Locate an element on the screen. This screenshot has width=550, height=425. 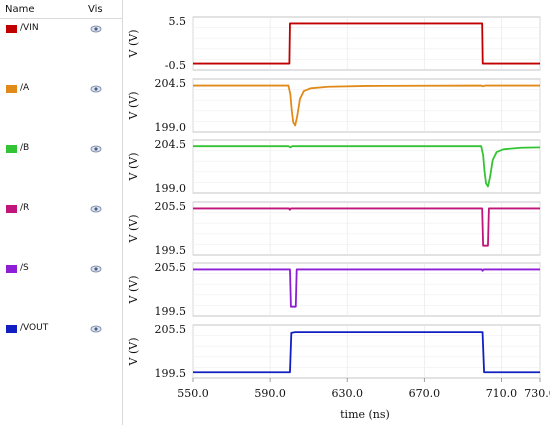
waveform-s is located at coordinates (366, 288).